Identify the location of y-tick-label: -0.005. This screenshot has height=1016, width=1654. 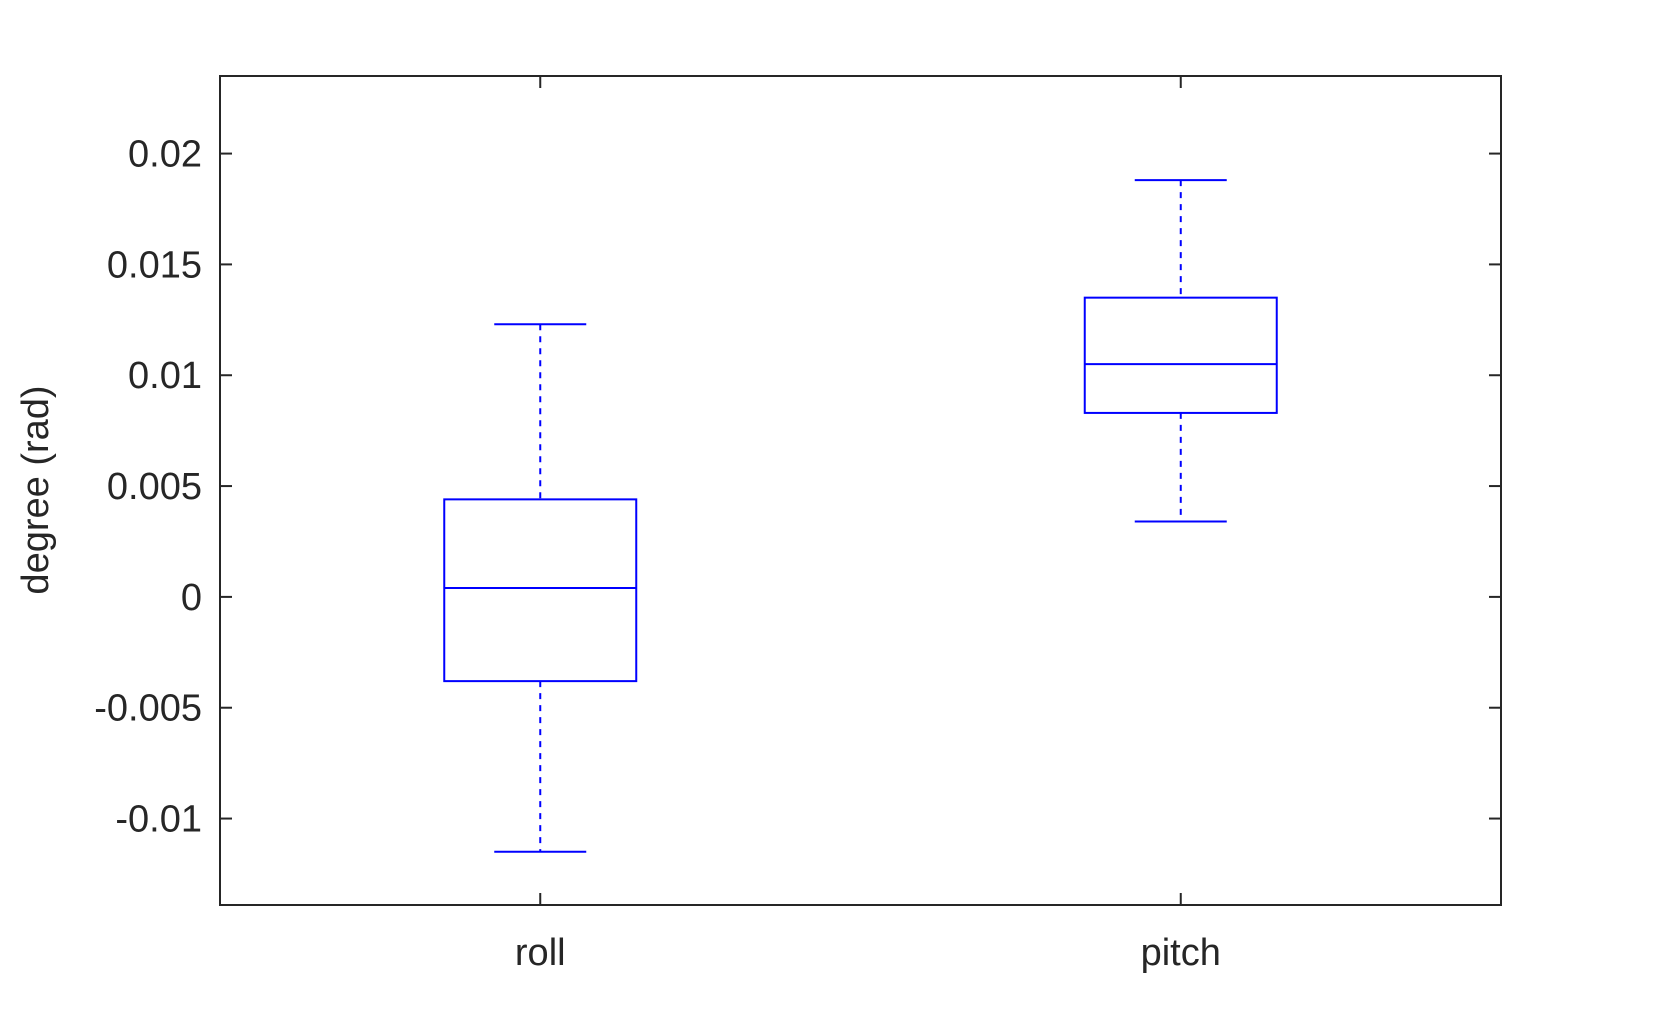
(148, 709).